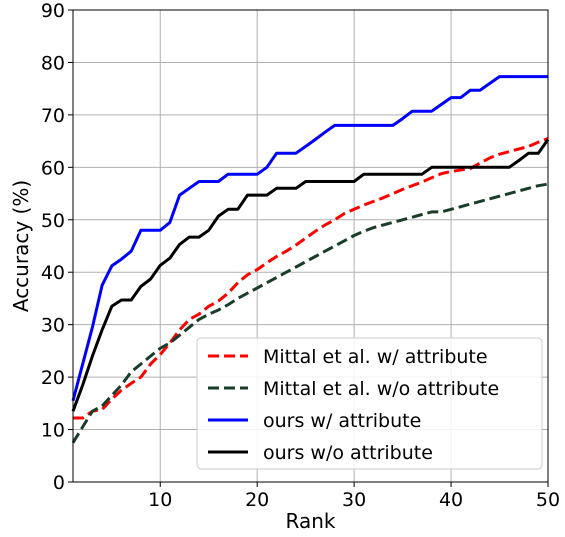 Image resolution: width=565 pixels, height=537 pixels. I want to click on y-tick-label: 10, so click(53, 431).